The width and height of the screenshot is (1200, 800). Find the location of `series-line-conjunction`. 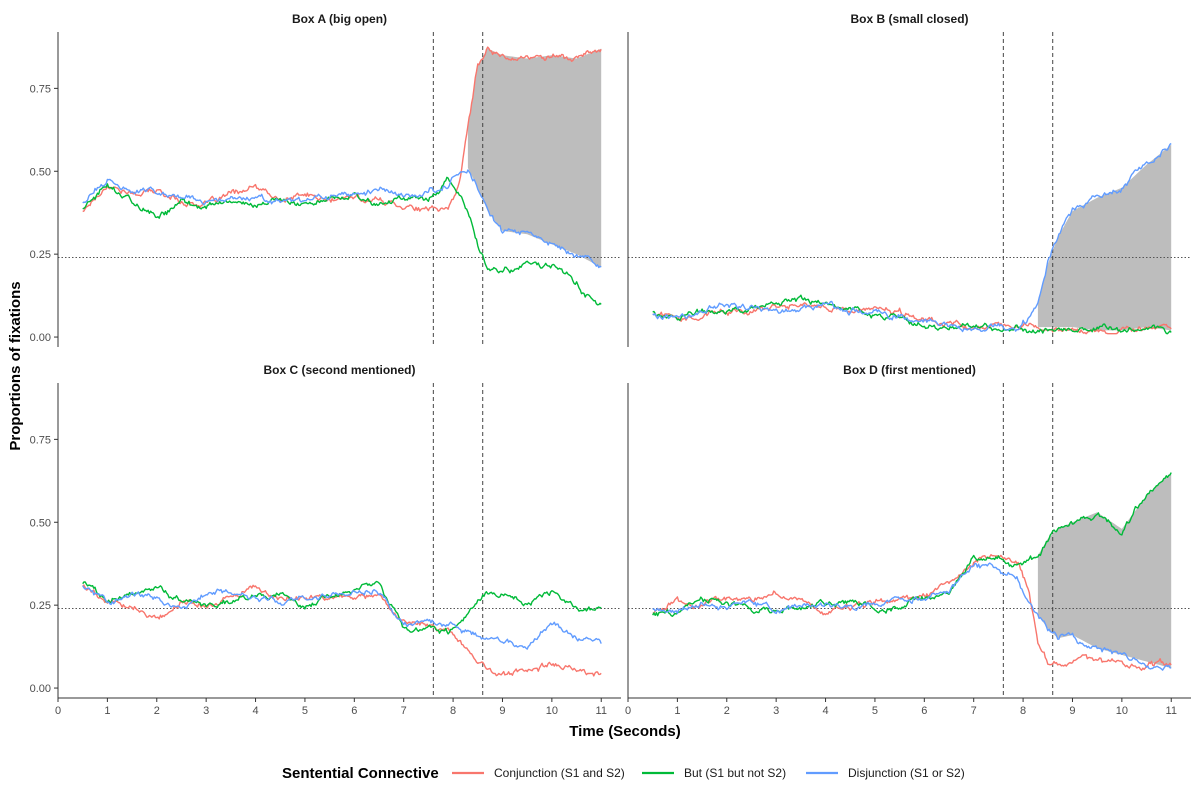

series-line-conjunction is located at coordinates (342, 630).